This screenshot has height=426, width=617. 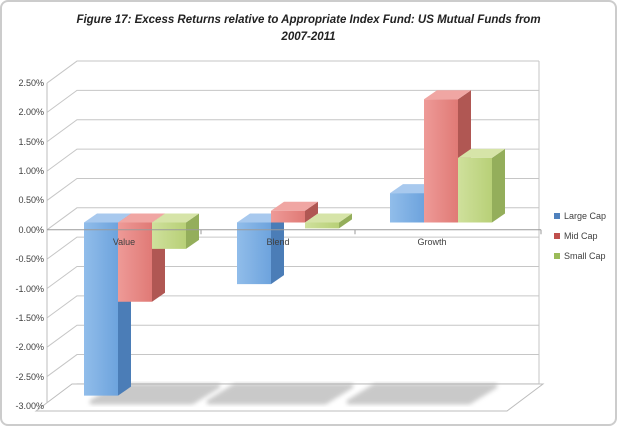 I want to click on legend: Large Cap Mid Cap Small Cap, so click(x=580, y=236).